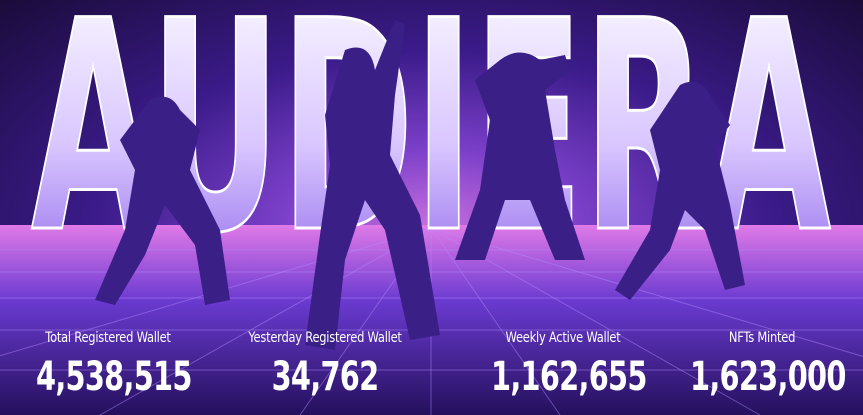 This screenshot has height=415, width=863. I want to click on stat-nfts-minted: NFTs Minted 1,623,000, so click(762, 365).